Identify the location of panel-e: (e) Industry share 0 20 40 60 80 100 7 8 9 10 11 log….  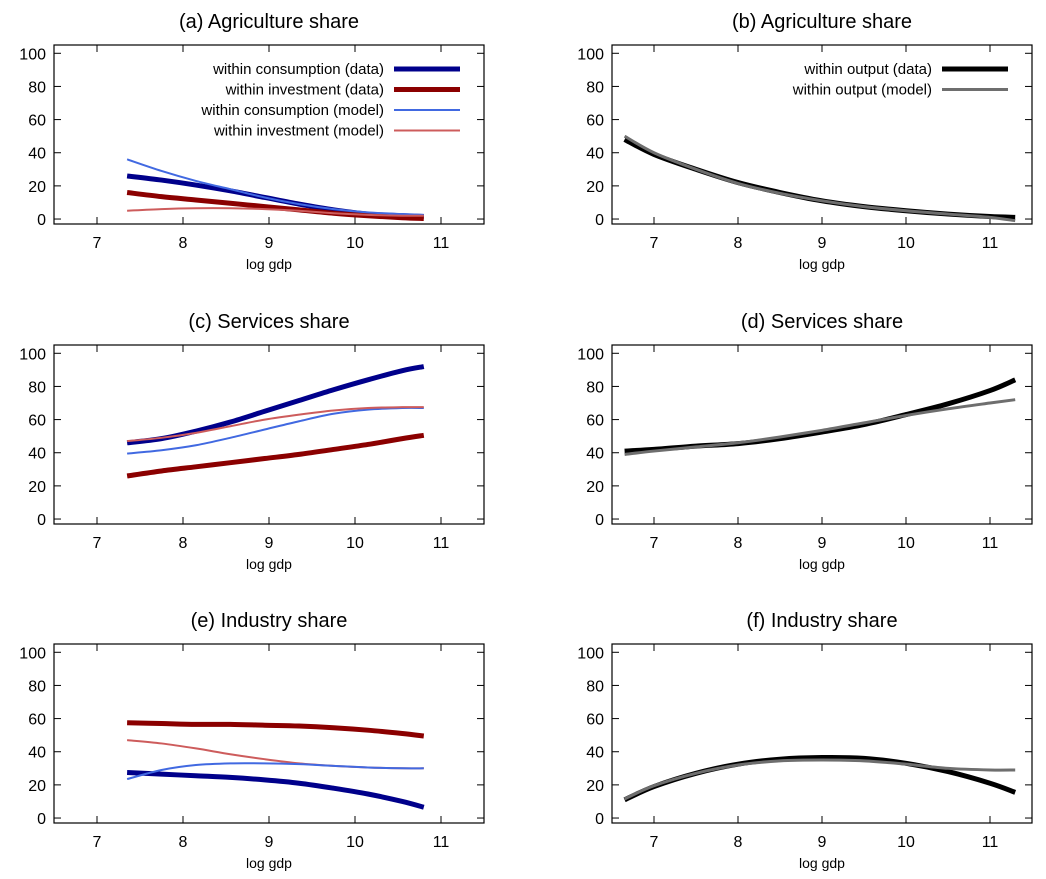
(252, 740).